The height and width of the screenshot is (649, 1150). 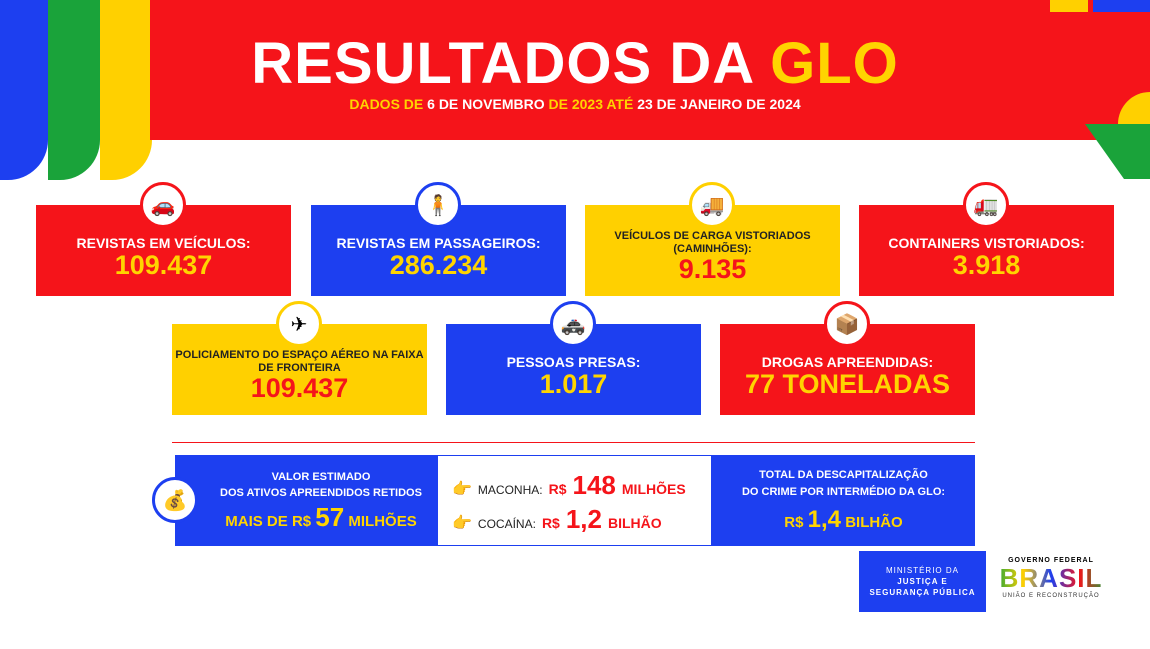 I want to click on stat-label: REVISTAS EM VEÍCULOS:, so click(x=163, y=242).